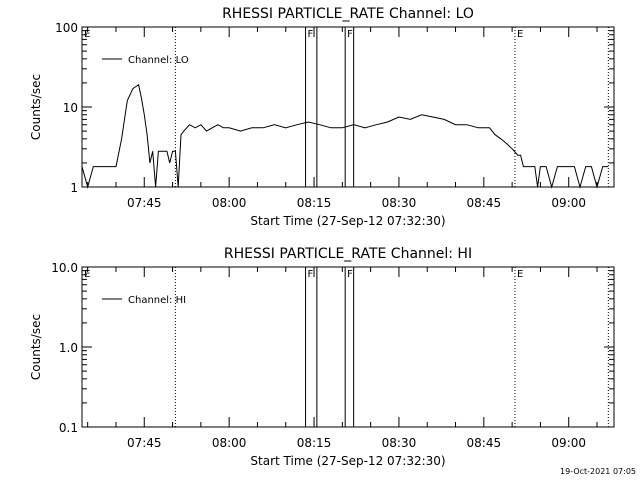 This screenshot has width=640, height=480. What do you see at coordinates (348, 254) in the screenshot?
I see `chart-title: RHESSI PARTICLE_RATE Channel: HI` at bounding box center [348, 254].